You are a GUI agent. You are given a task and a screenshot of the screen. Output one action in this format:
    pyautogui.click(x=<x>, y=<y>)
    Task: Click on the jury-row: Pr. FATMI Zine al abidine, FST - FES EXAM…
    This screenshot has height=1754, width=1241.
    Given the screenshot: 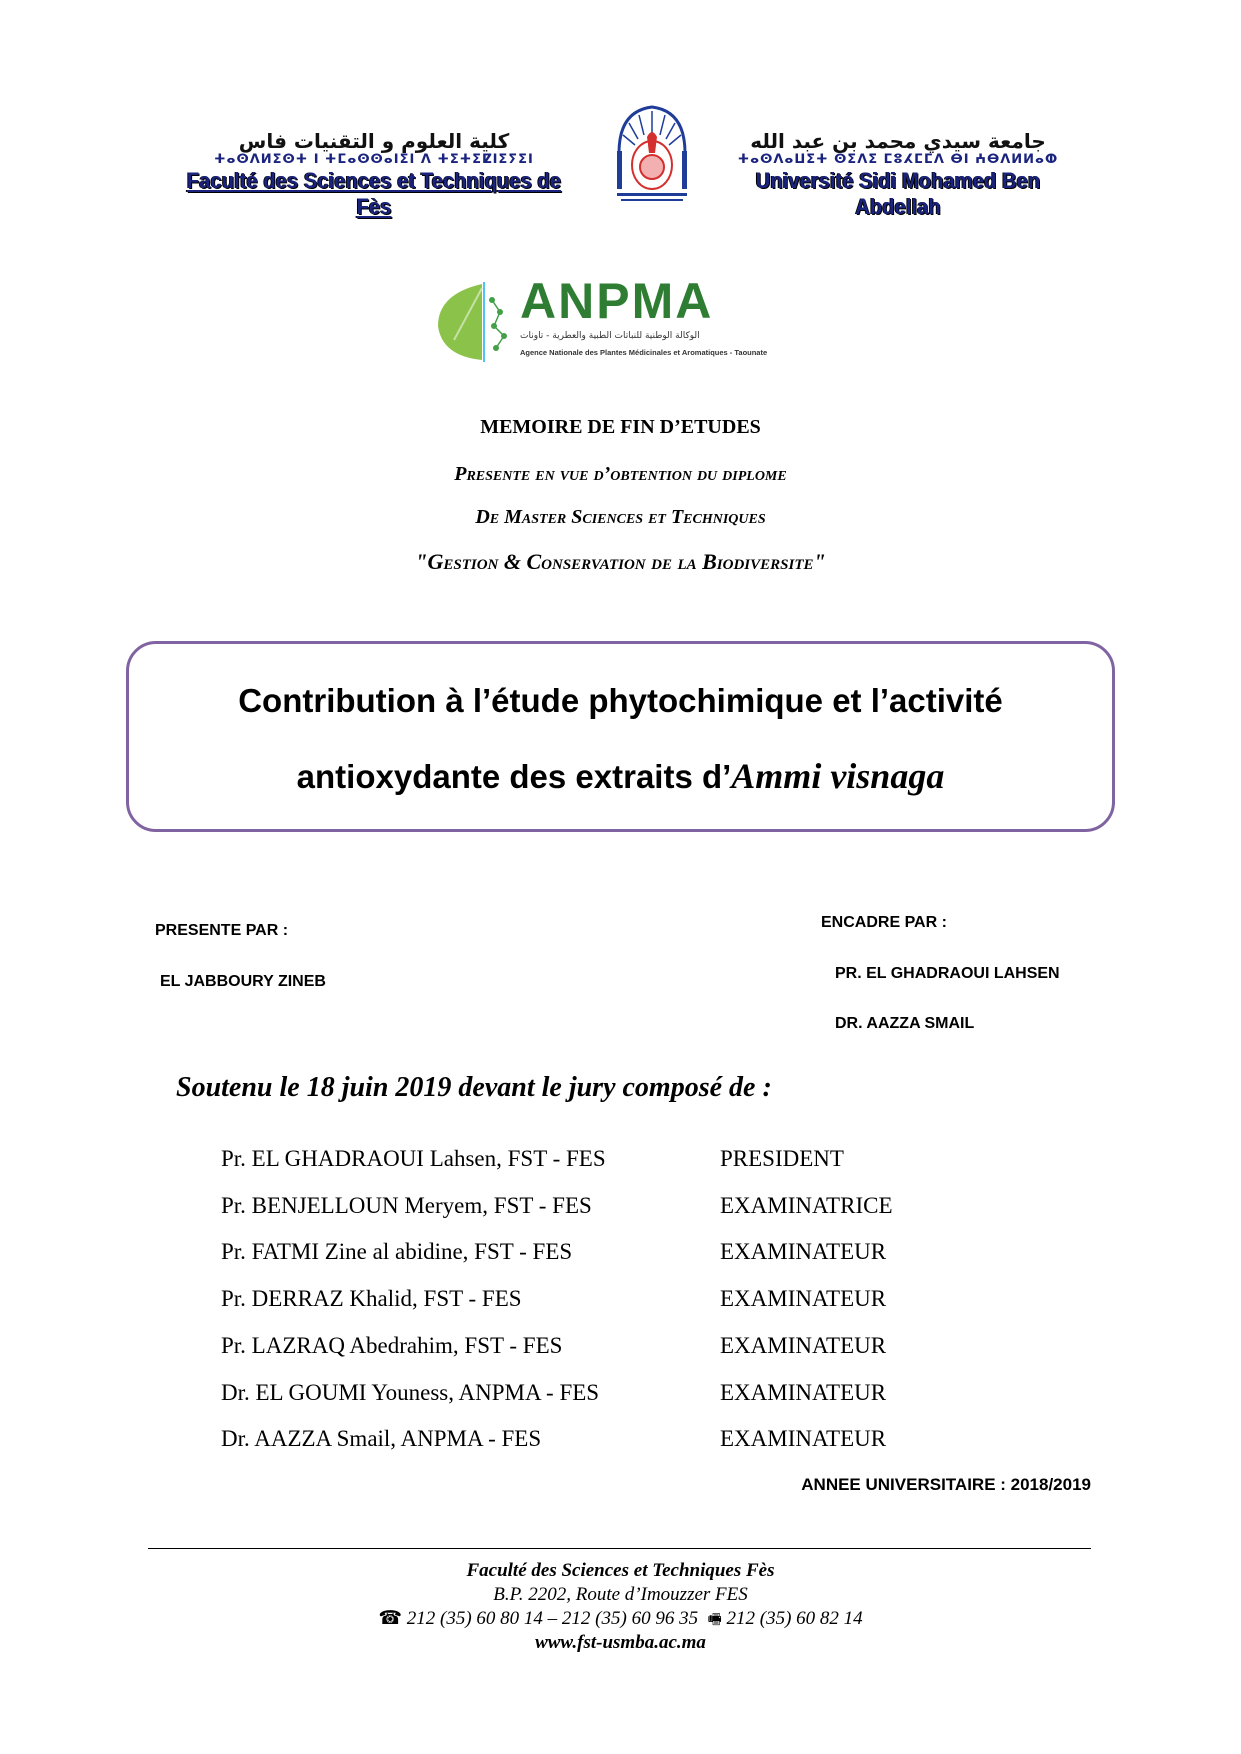 What is the action you would take?
    pyautogui.click(x=671, y=1254)
    